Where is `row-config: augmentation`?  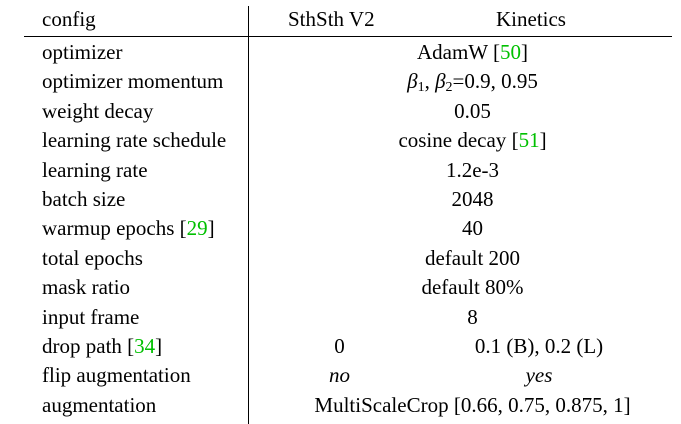 row-config: augmentation is located at coordinates (99, 404).